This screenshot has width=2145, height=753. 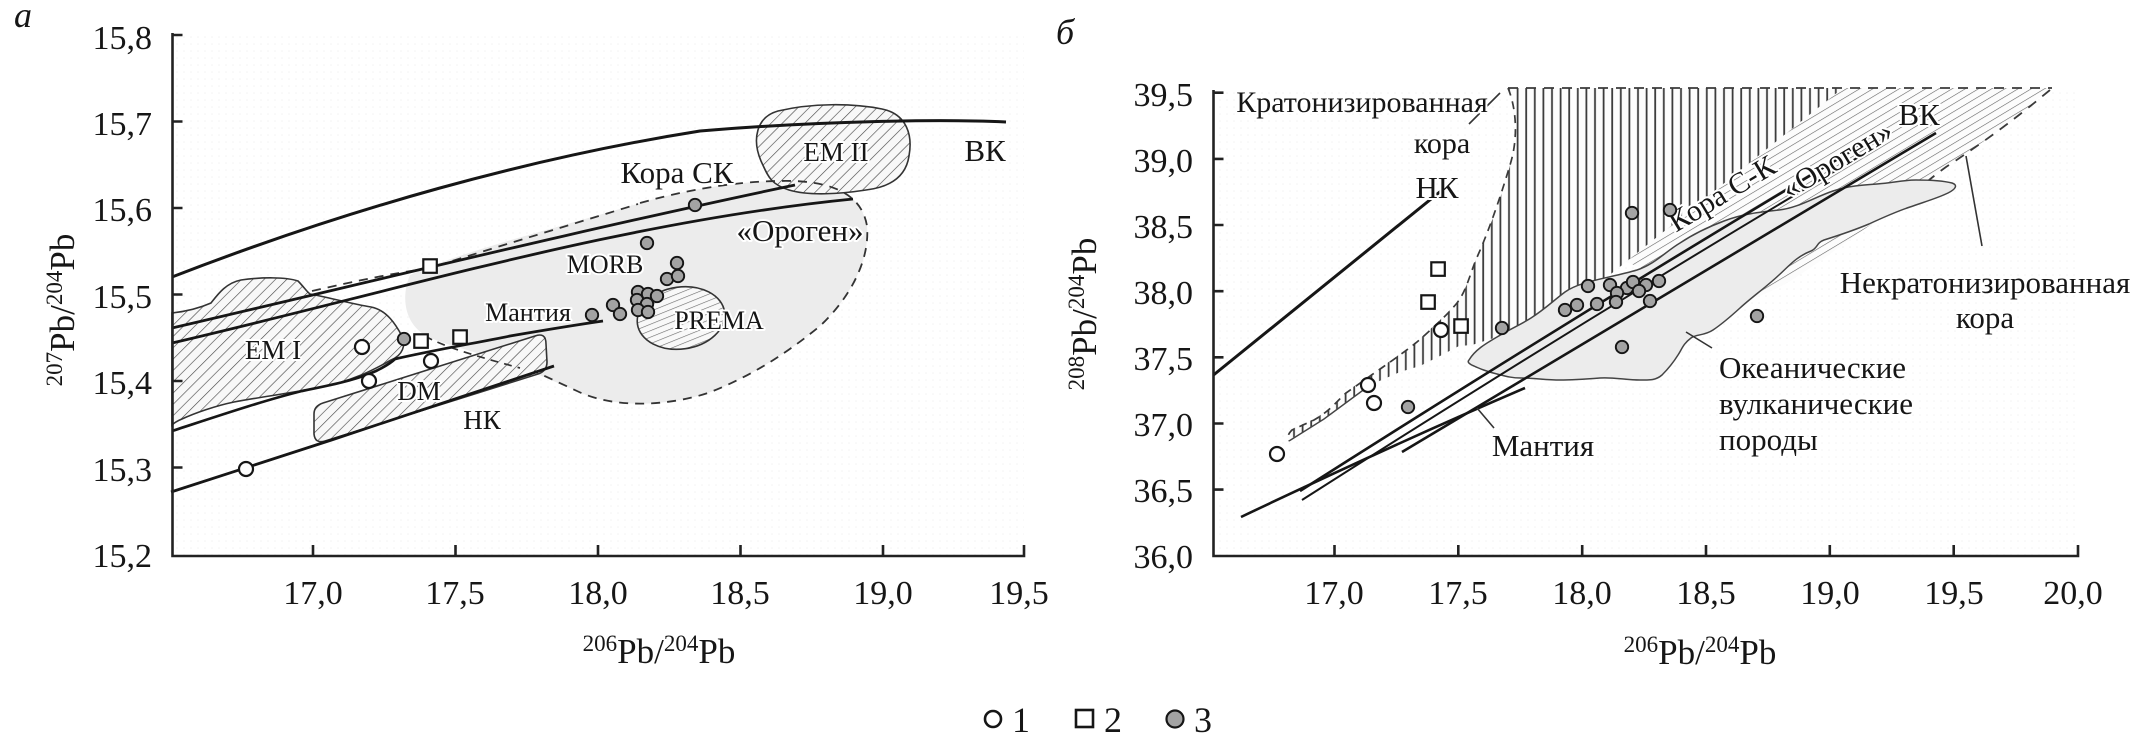 What do you see at coordinates (1164, 359) in the screenshot?
I see `svg-text: 37,5` at bounding box center [1164, 359].